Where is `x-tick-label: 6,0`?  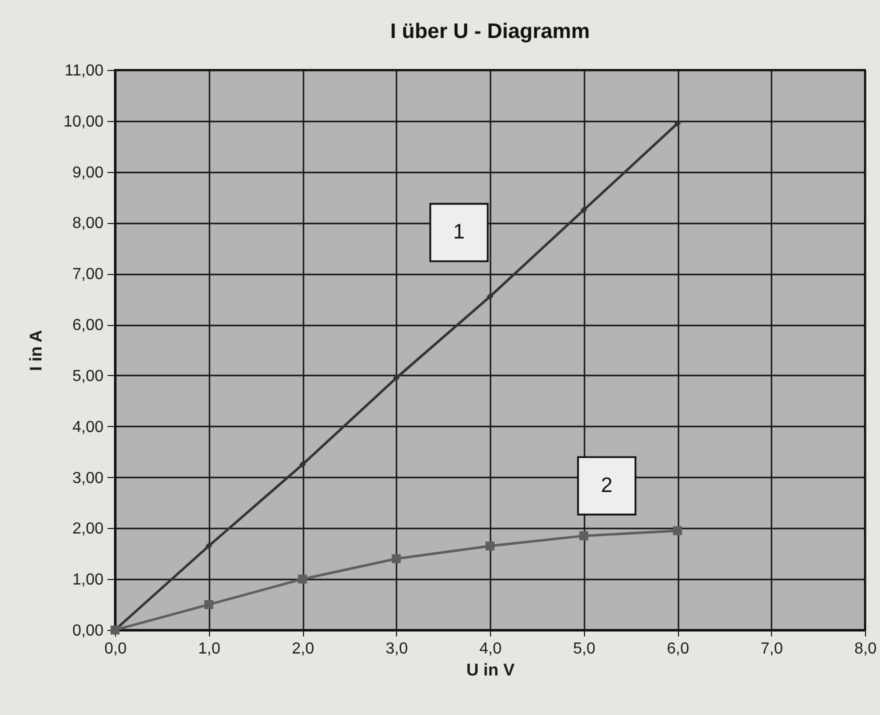 x-tick-label: 6,0 is located at coordinates (678, 649).